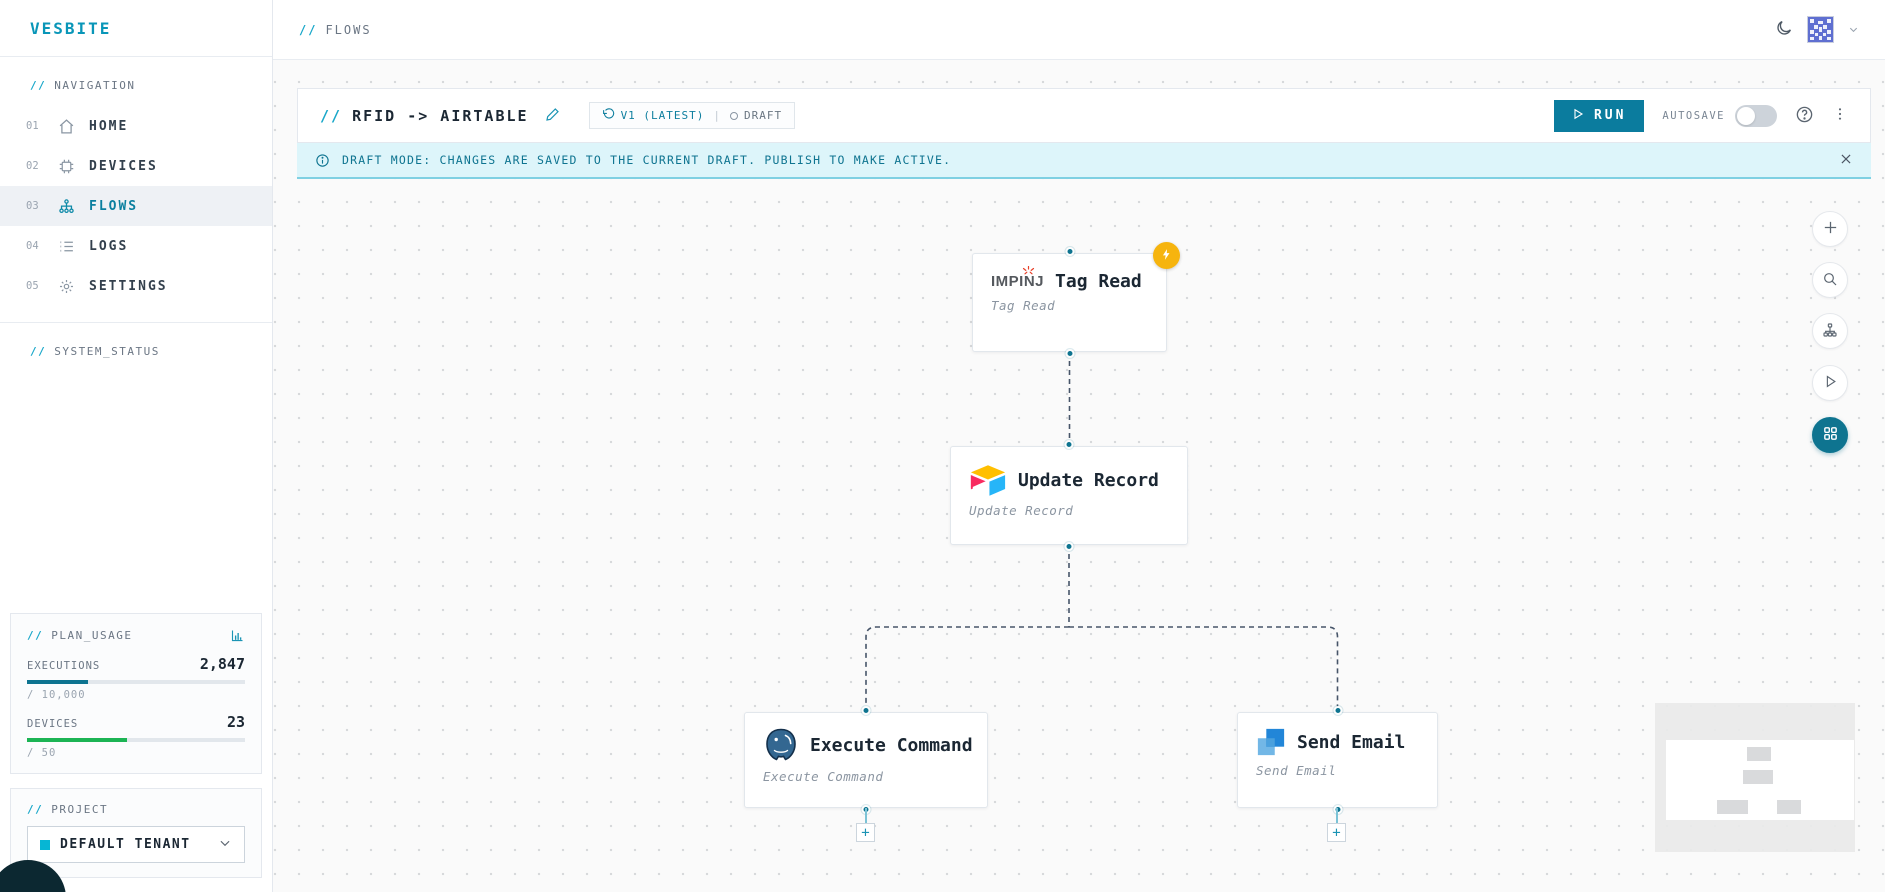 This screenshot has width=1885, height=892. I want to click on devices-limit: / 50, so click(42, 753).